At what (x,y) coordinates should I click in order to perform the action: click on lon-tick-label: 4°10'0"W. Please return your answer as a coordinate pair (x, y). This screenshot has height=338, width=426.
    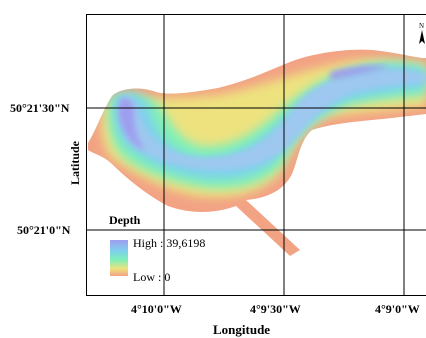
    Looking at the image, I should click on (156, 309).